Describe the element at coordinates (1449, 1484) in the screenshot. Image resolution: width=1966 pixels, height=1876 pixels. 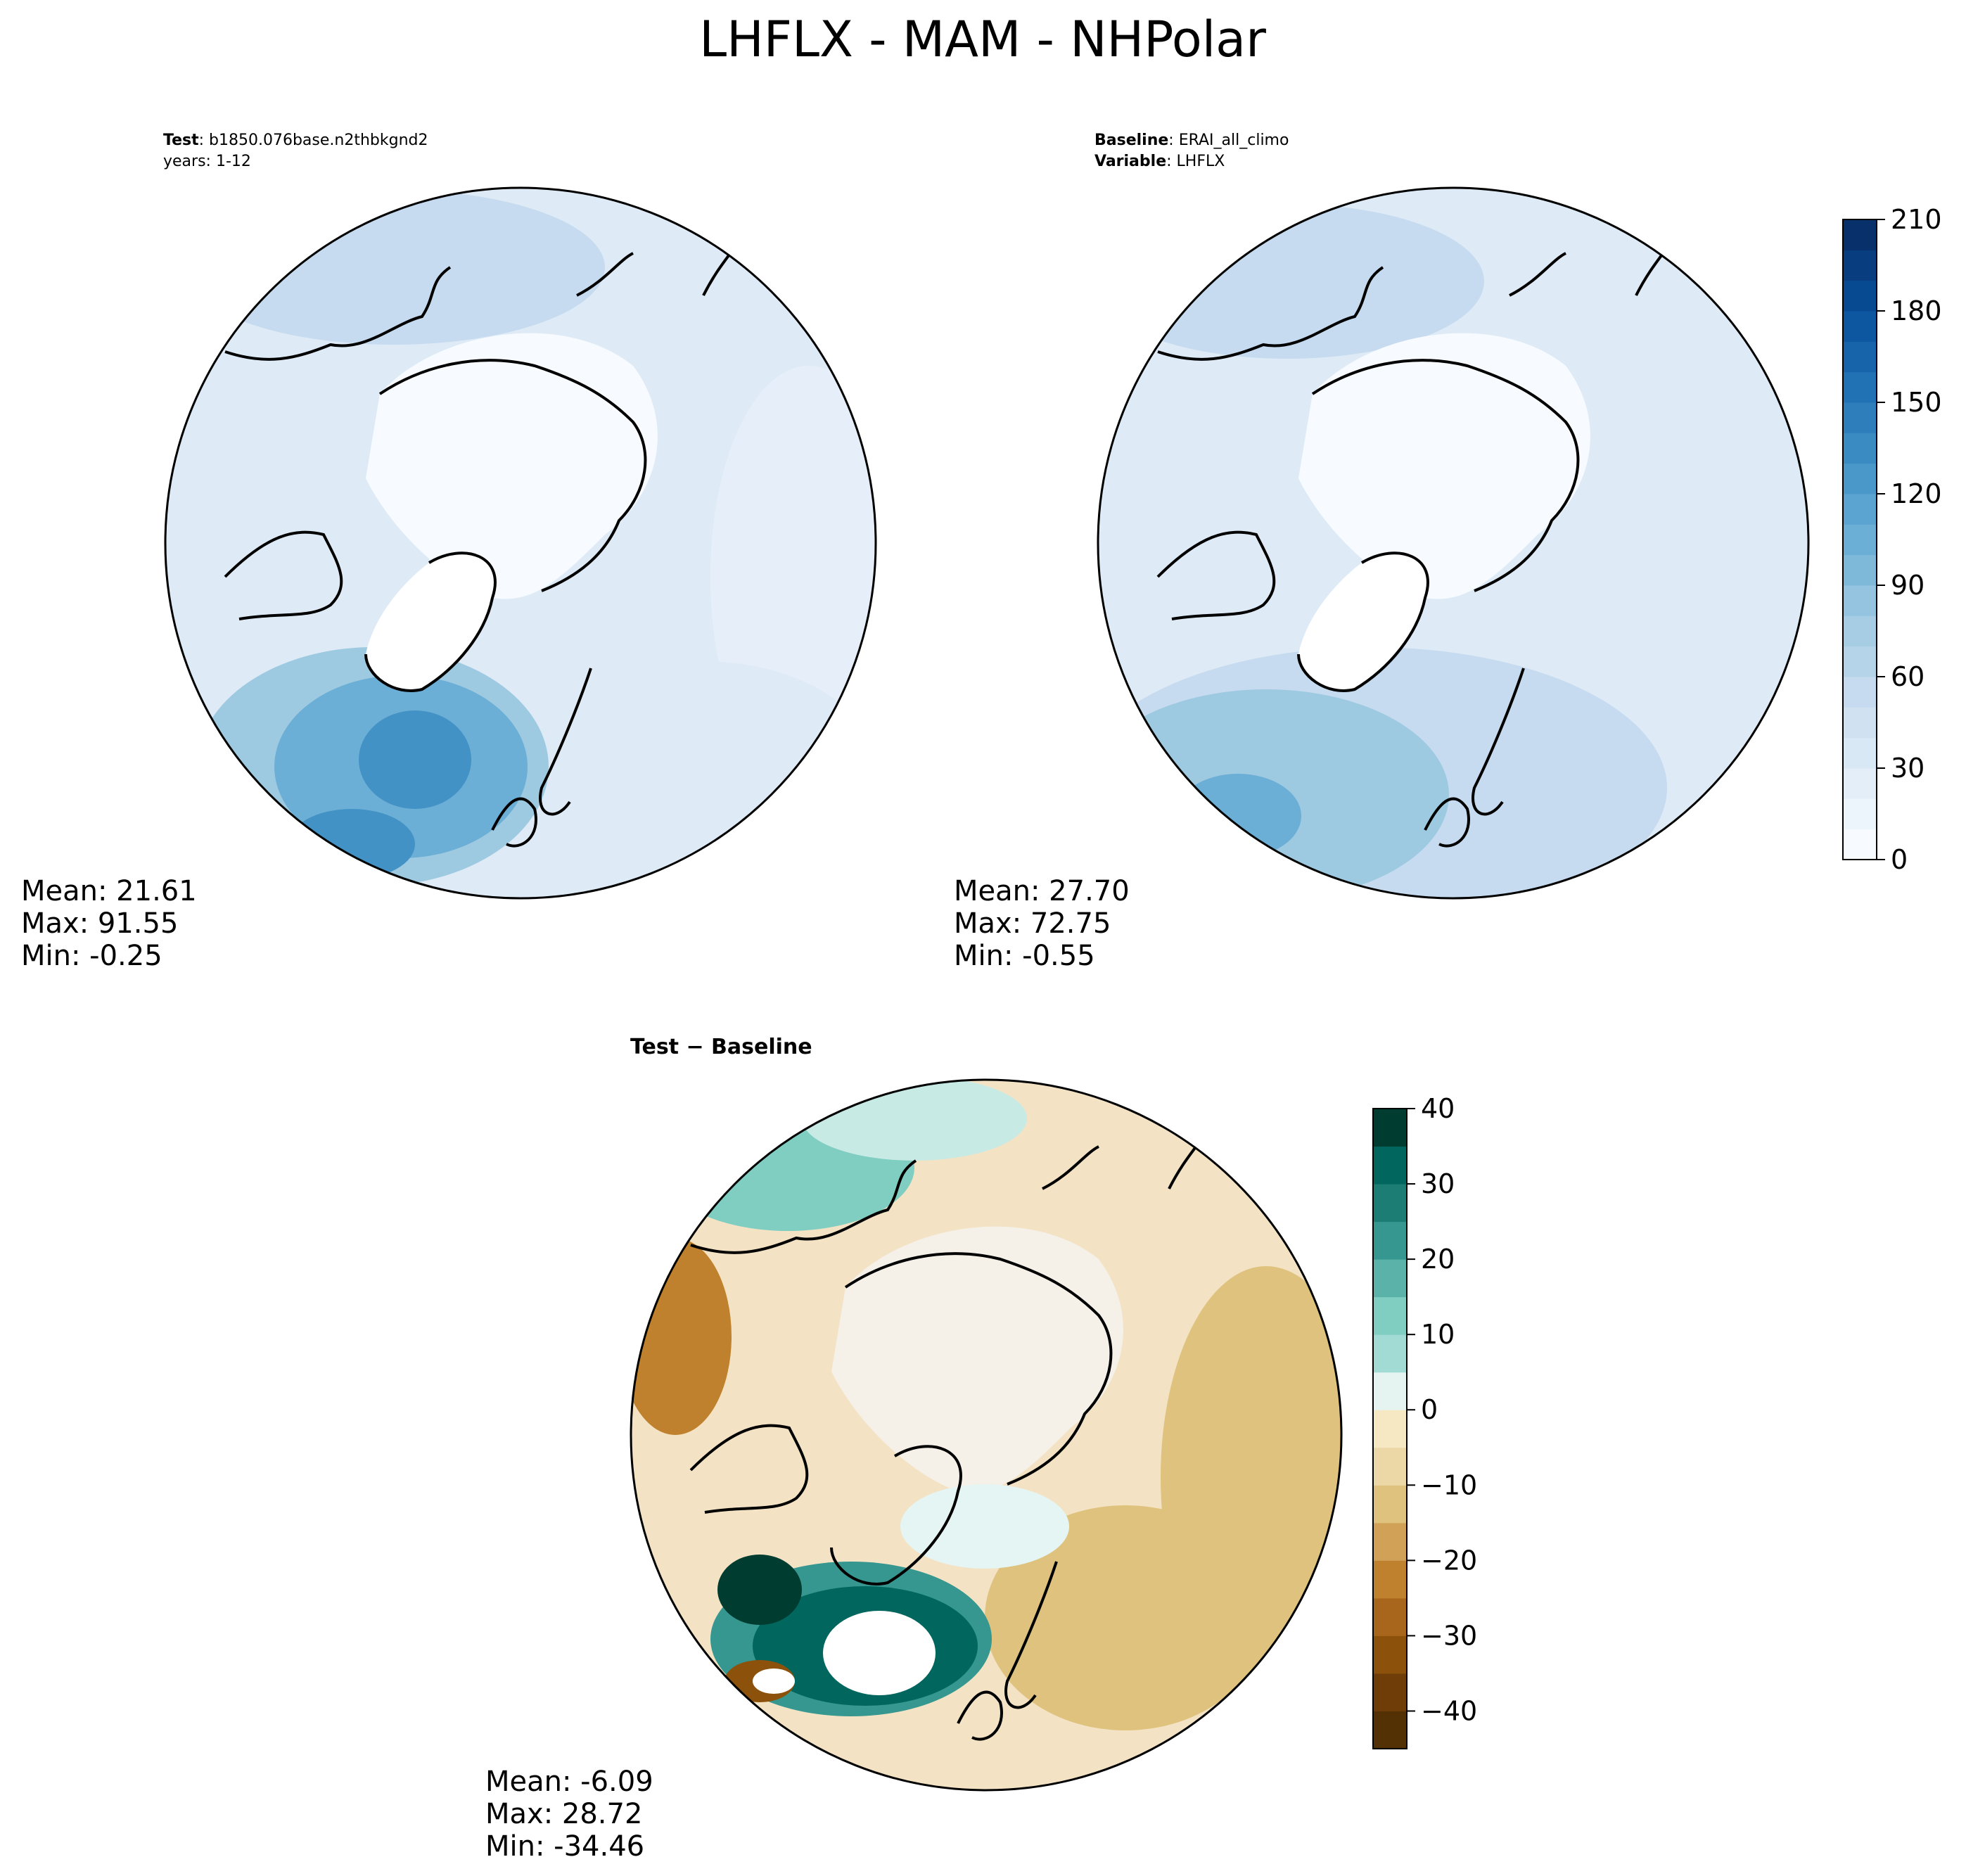
I see `colorbar-difference-tick-label: −10` at that location.